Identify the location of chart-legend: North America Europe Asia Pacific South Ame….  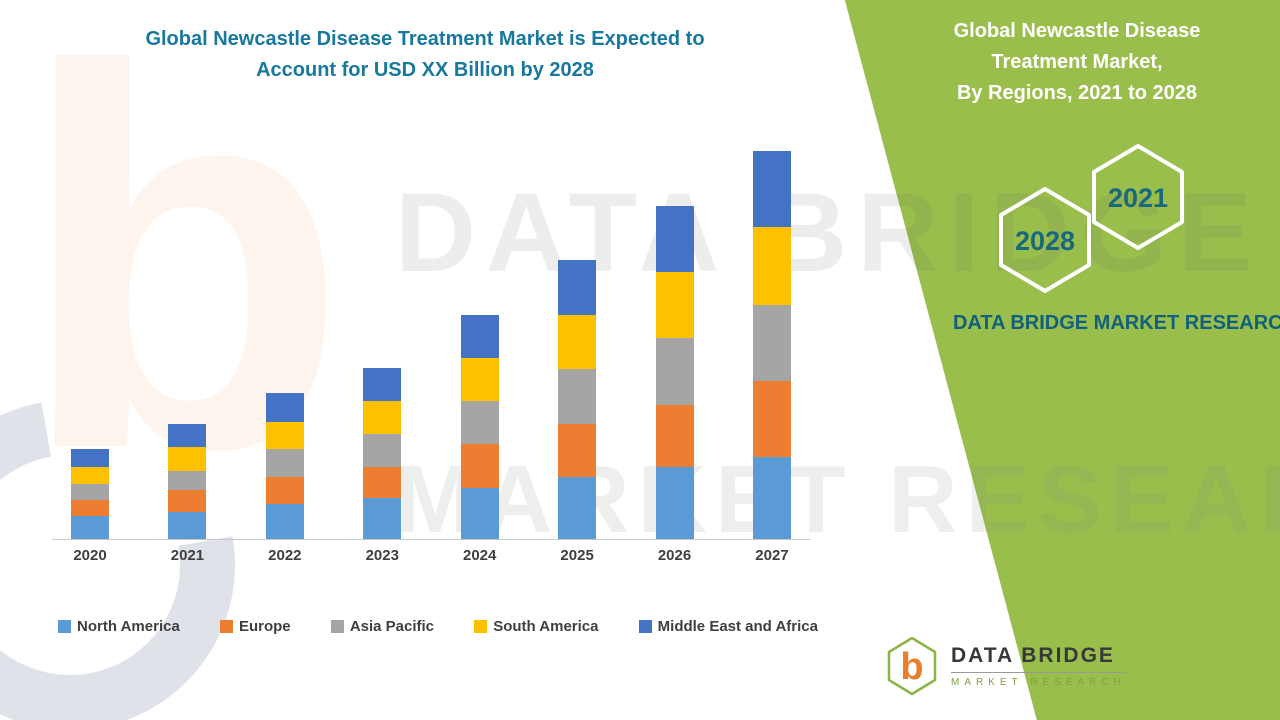
(438, 626).